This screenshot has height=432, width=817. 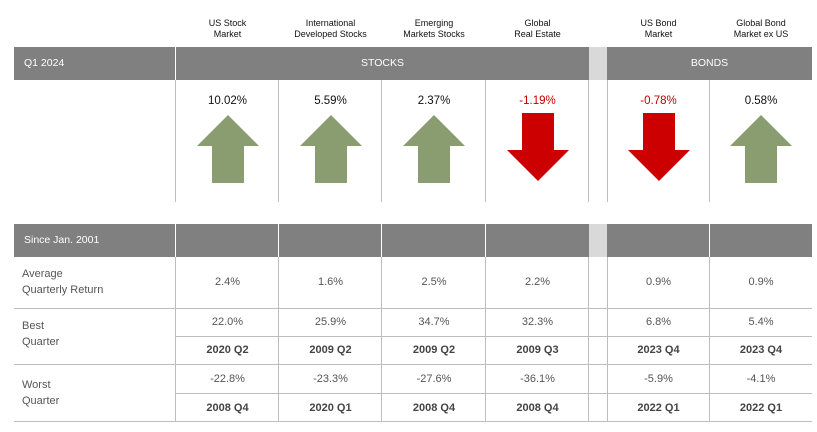 What do you see at coordinates (301, 240) in the screenshot?
I see `bottom-band-stocks` at bounding box center [301, 240].